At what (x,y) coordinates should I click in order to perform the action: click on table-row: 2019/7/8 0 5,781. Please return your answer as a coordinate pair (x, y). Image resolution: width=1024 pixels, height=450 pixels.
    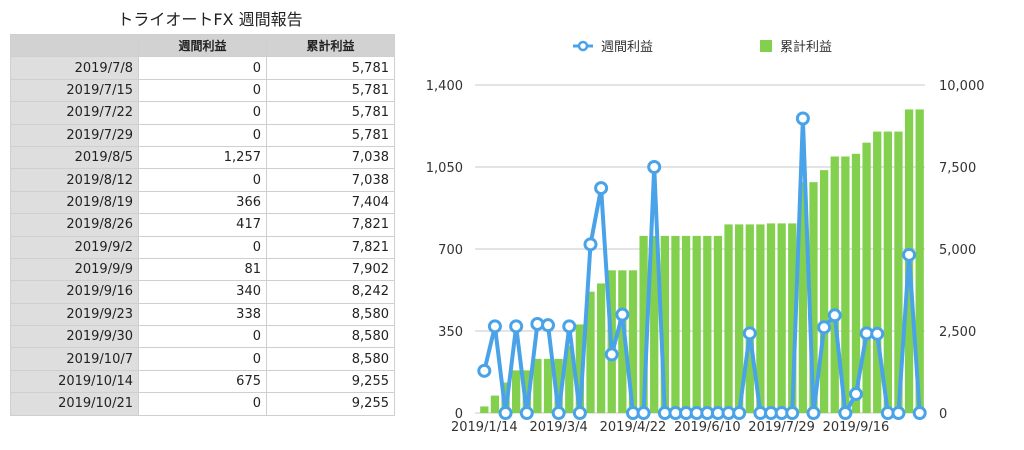
    Looking at the image, I should click on (202, 68).